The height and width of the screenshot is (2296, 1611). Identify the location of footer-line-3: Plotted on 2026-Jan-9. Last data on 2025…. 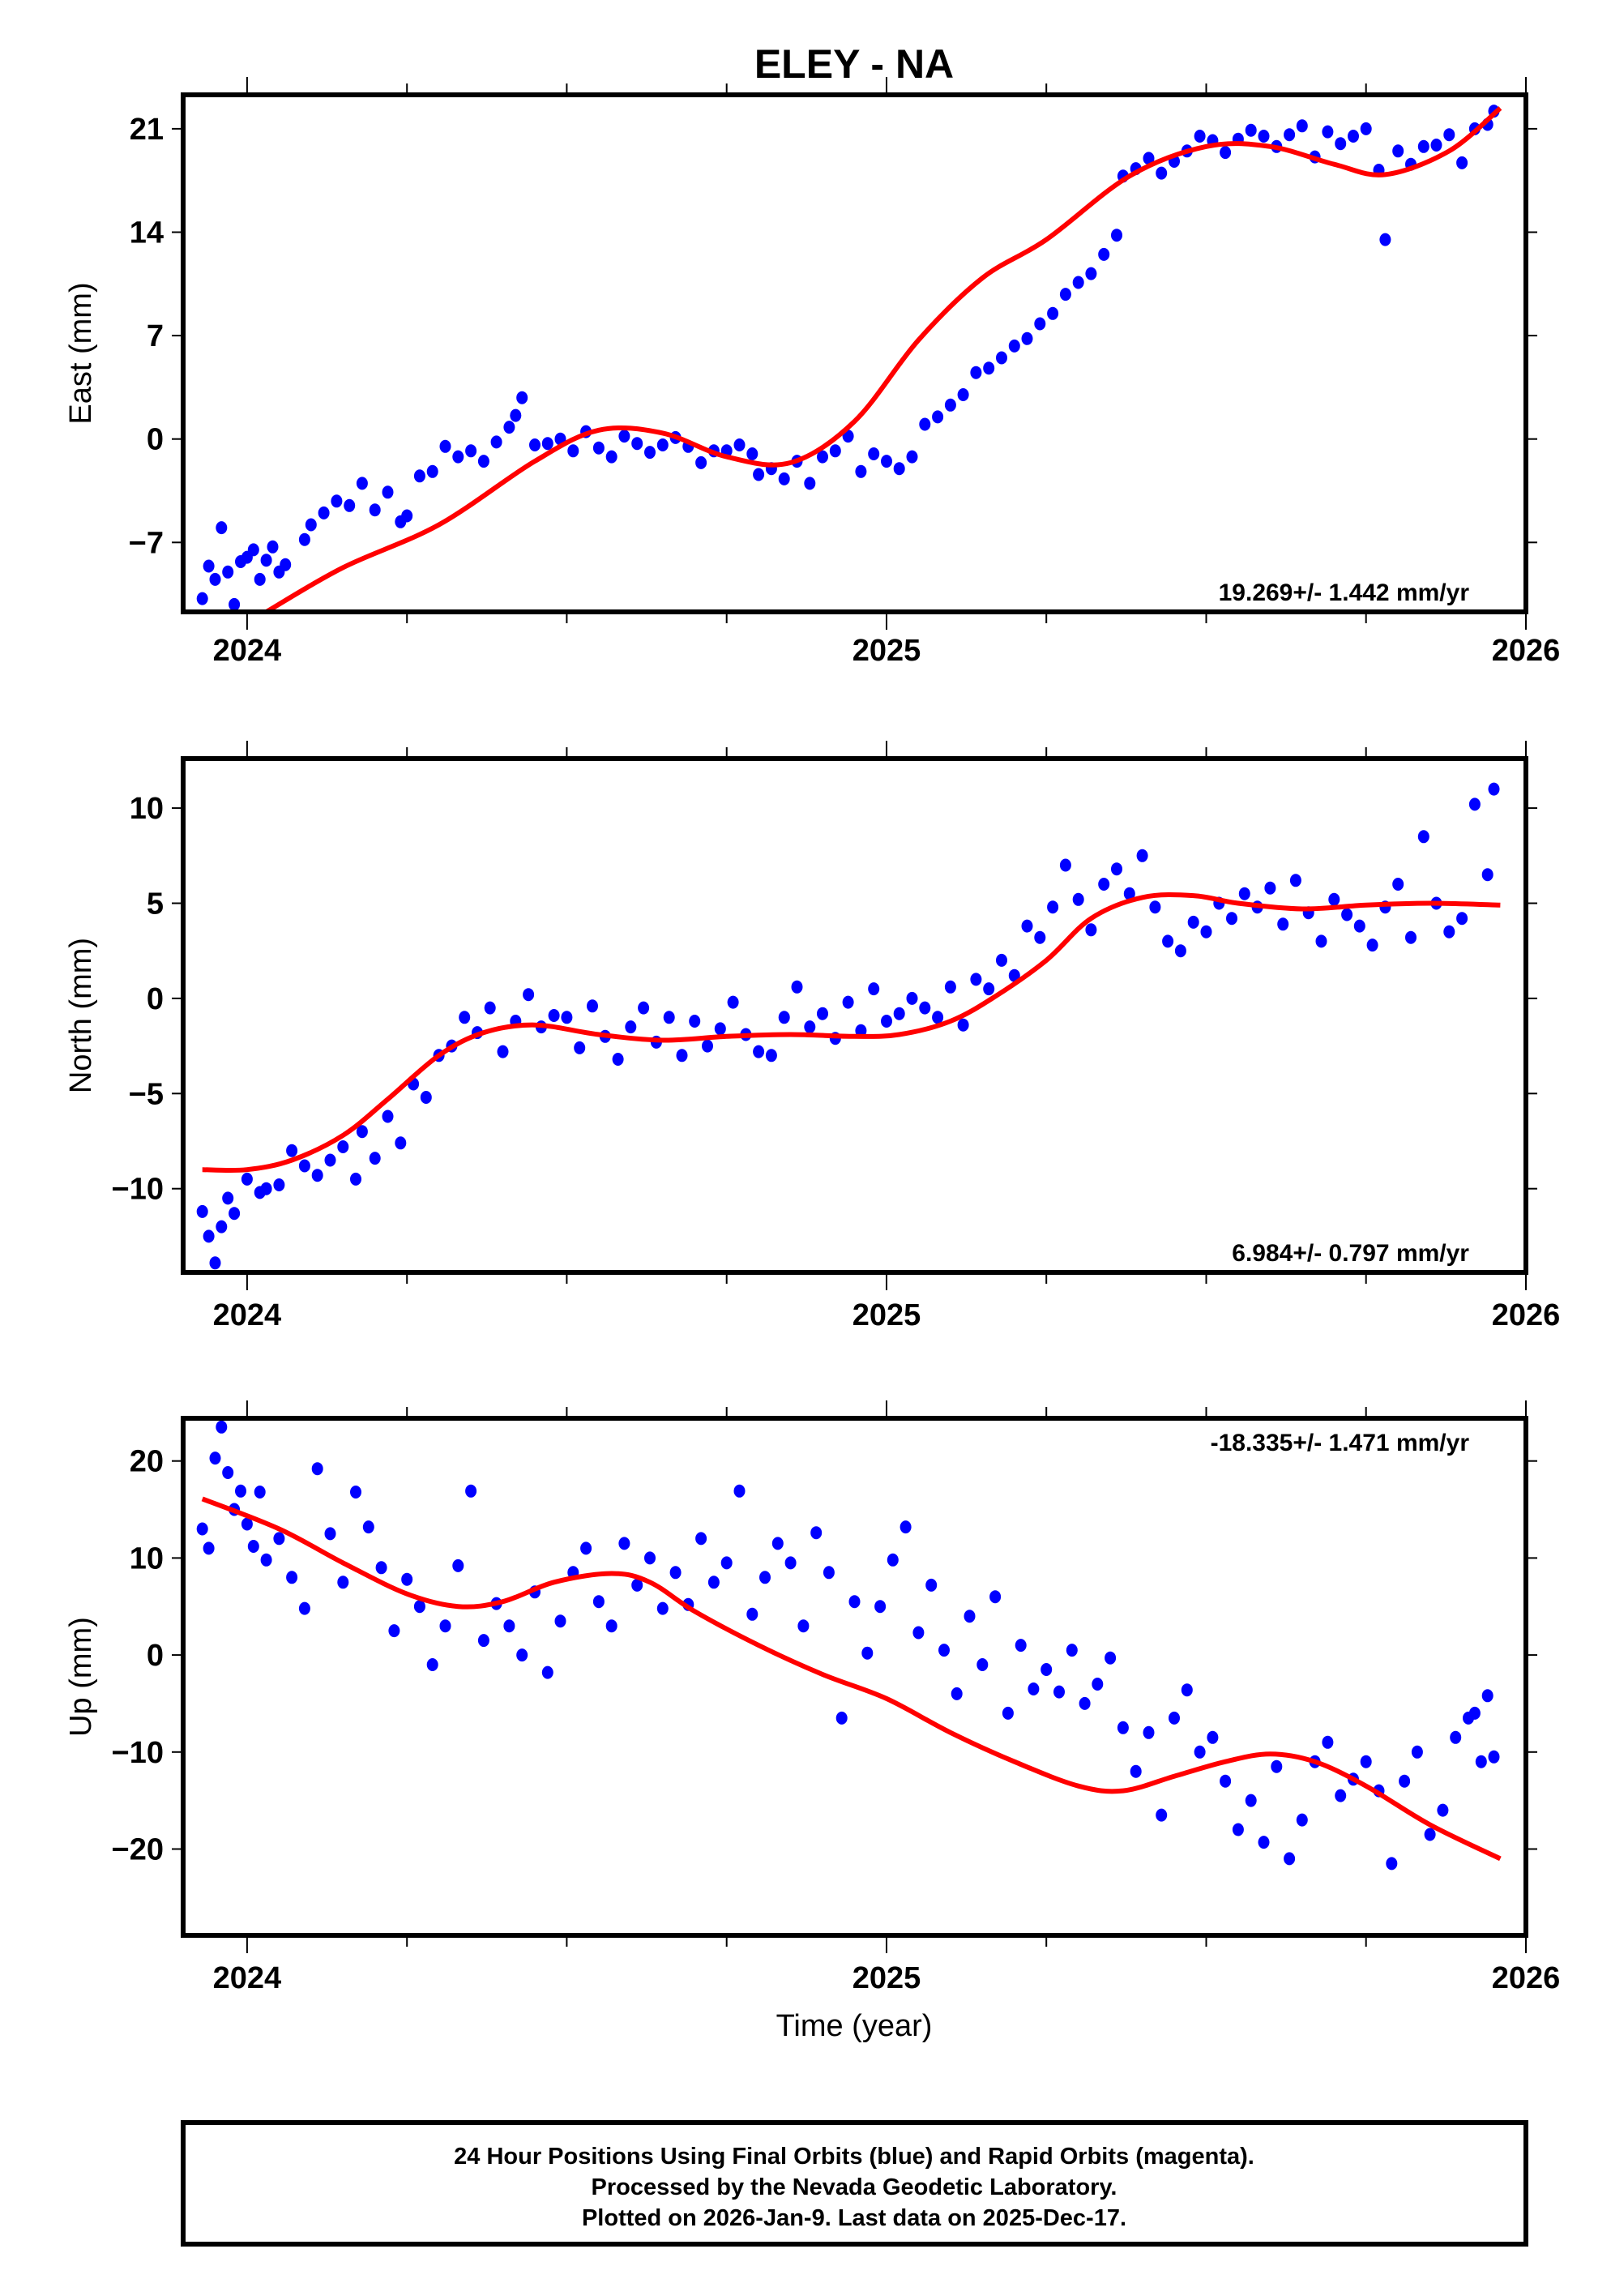
(854, 2218).